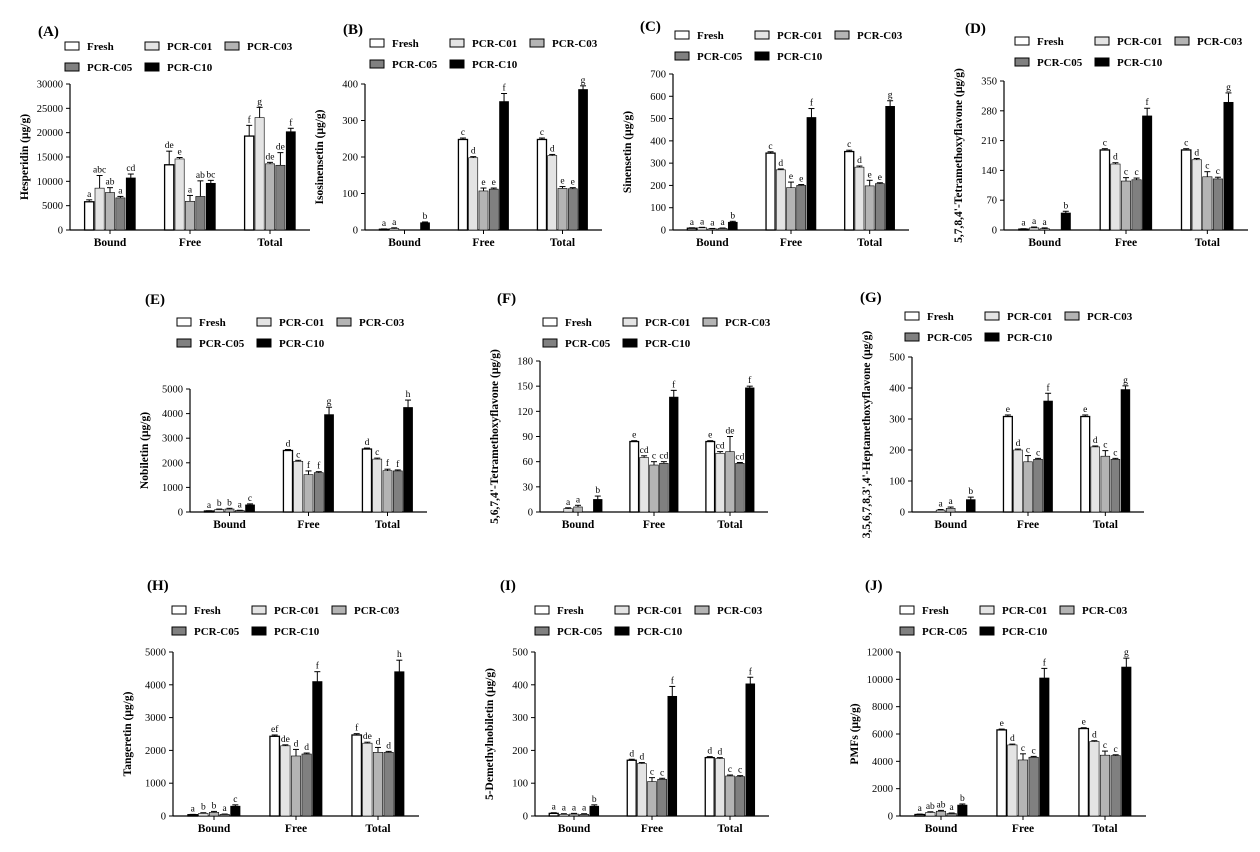  Describe the element at coordinates (1139, 42) in the screenshot. I see `legend-label: PCR-C01` at that location.